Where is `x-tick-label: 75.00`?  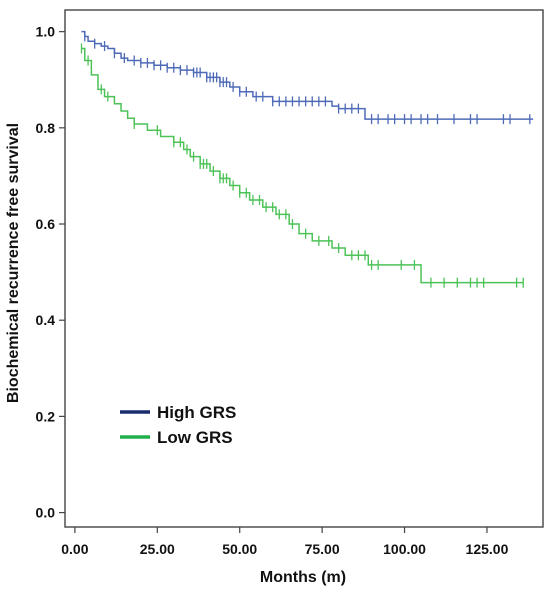
x-tick-label: 75.00 is located at coordinates (322, 549).